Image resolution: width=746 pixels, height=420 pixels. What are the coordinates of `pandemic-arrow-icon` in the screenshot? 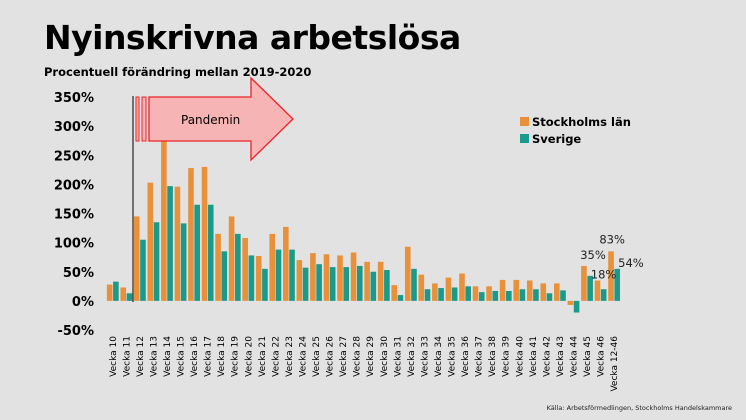 It's located at (221, 119).